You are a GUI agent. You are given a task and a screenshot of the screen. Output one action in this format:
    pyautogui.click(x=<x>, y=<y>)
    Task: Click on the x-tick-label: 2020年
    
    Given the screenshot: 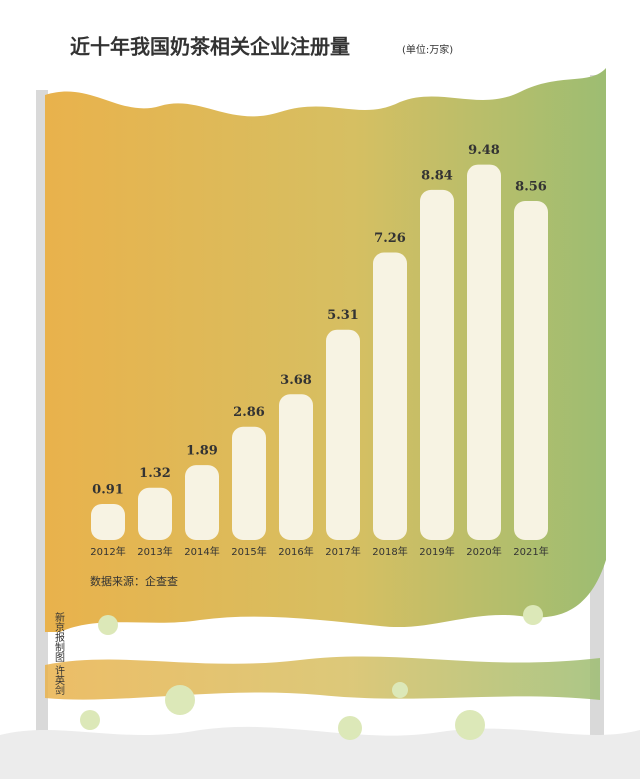 What is the action you would take?
    pyautogui.click(x=483, y=551)
    